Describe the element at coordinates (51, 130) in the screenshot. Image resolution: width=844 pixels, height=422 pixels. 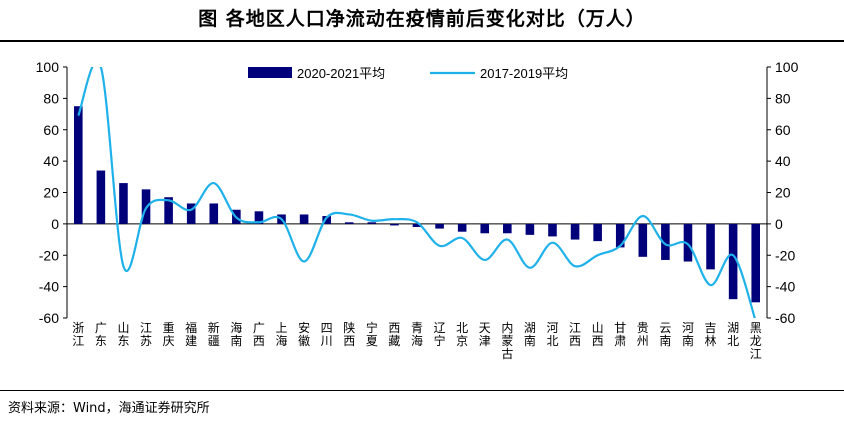
I see `y-left-tick-label: 60` at that location.